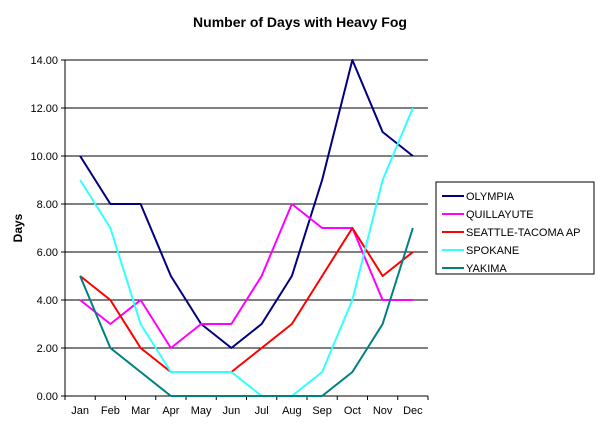  What do you see at coordinates (44, 157) in the screenshot?
I see `y-tick-label: 10.00` at bounding box center [44, 157].